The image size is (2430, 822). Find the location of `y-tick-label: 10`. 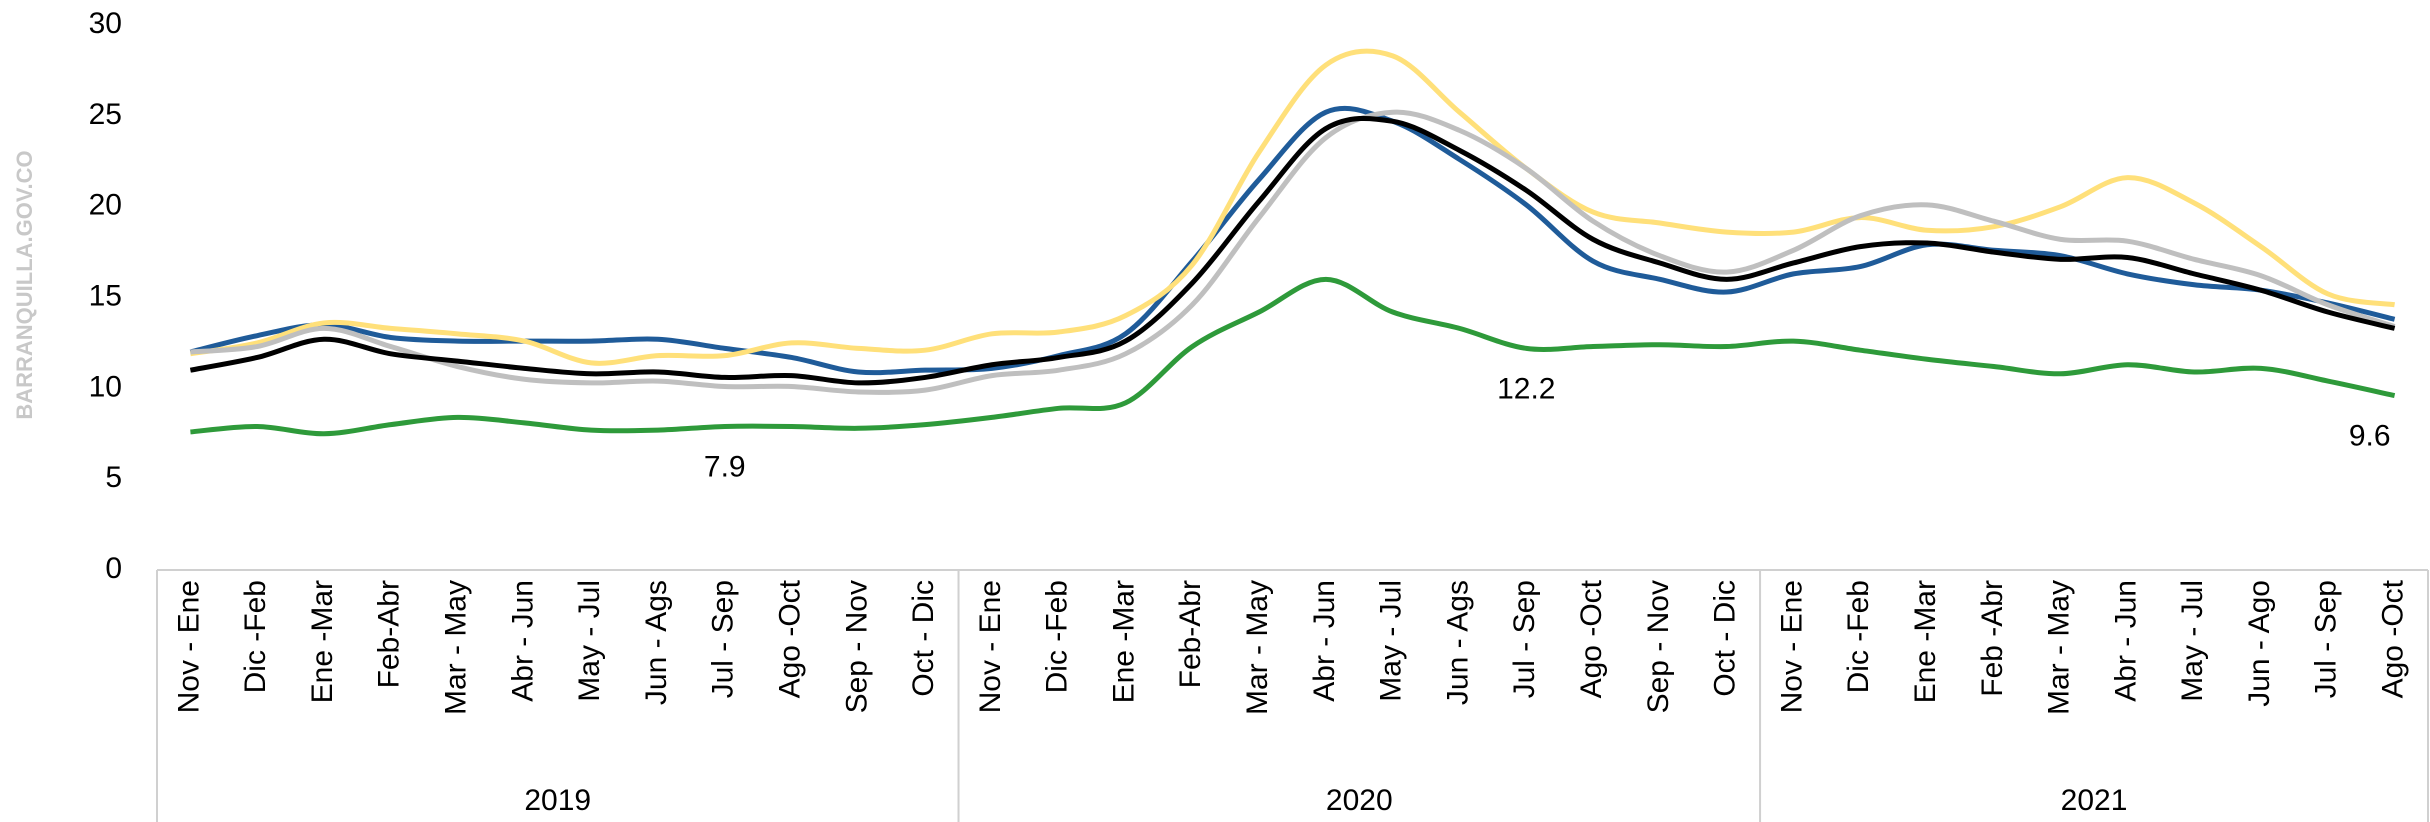

y-tick-label: 10 is located at coordinates (105, 386).